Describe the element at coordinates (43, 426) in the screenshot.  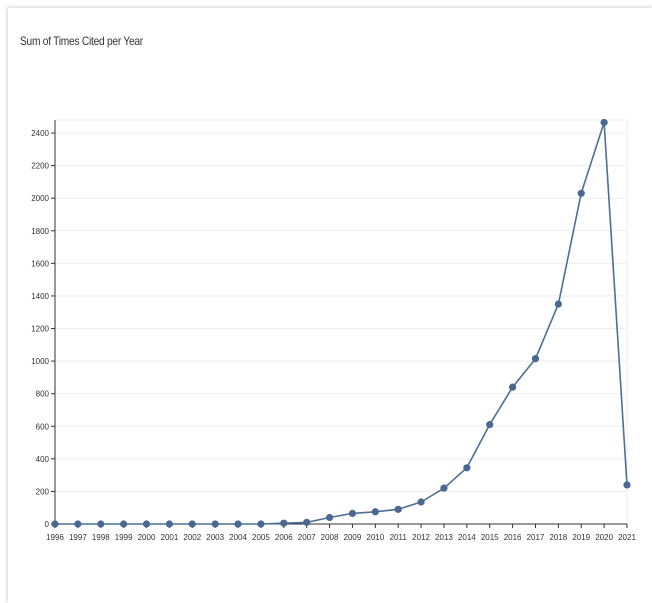
I see `y-tick-label: 600` at that location.